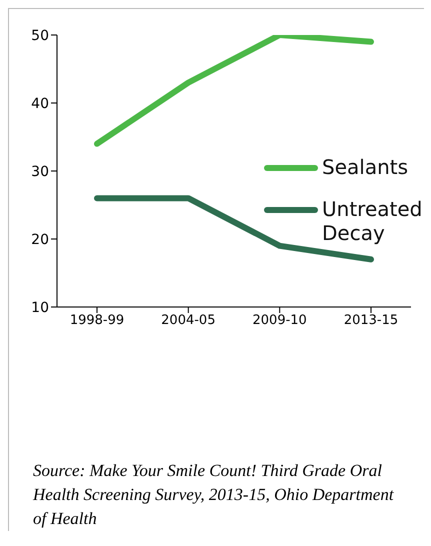  I want to click on x-tick-label: 2013-15, so click(371, 320).